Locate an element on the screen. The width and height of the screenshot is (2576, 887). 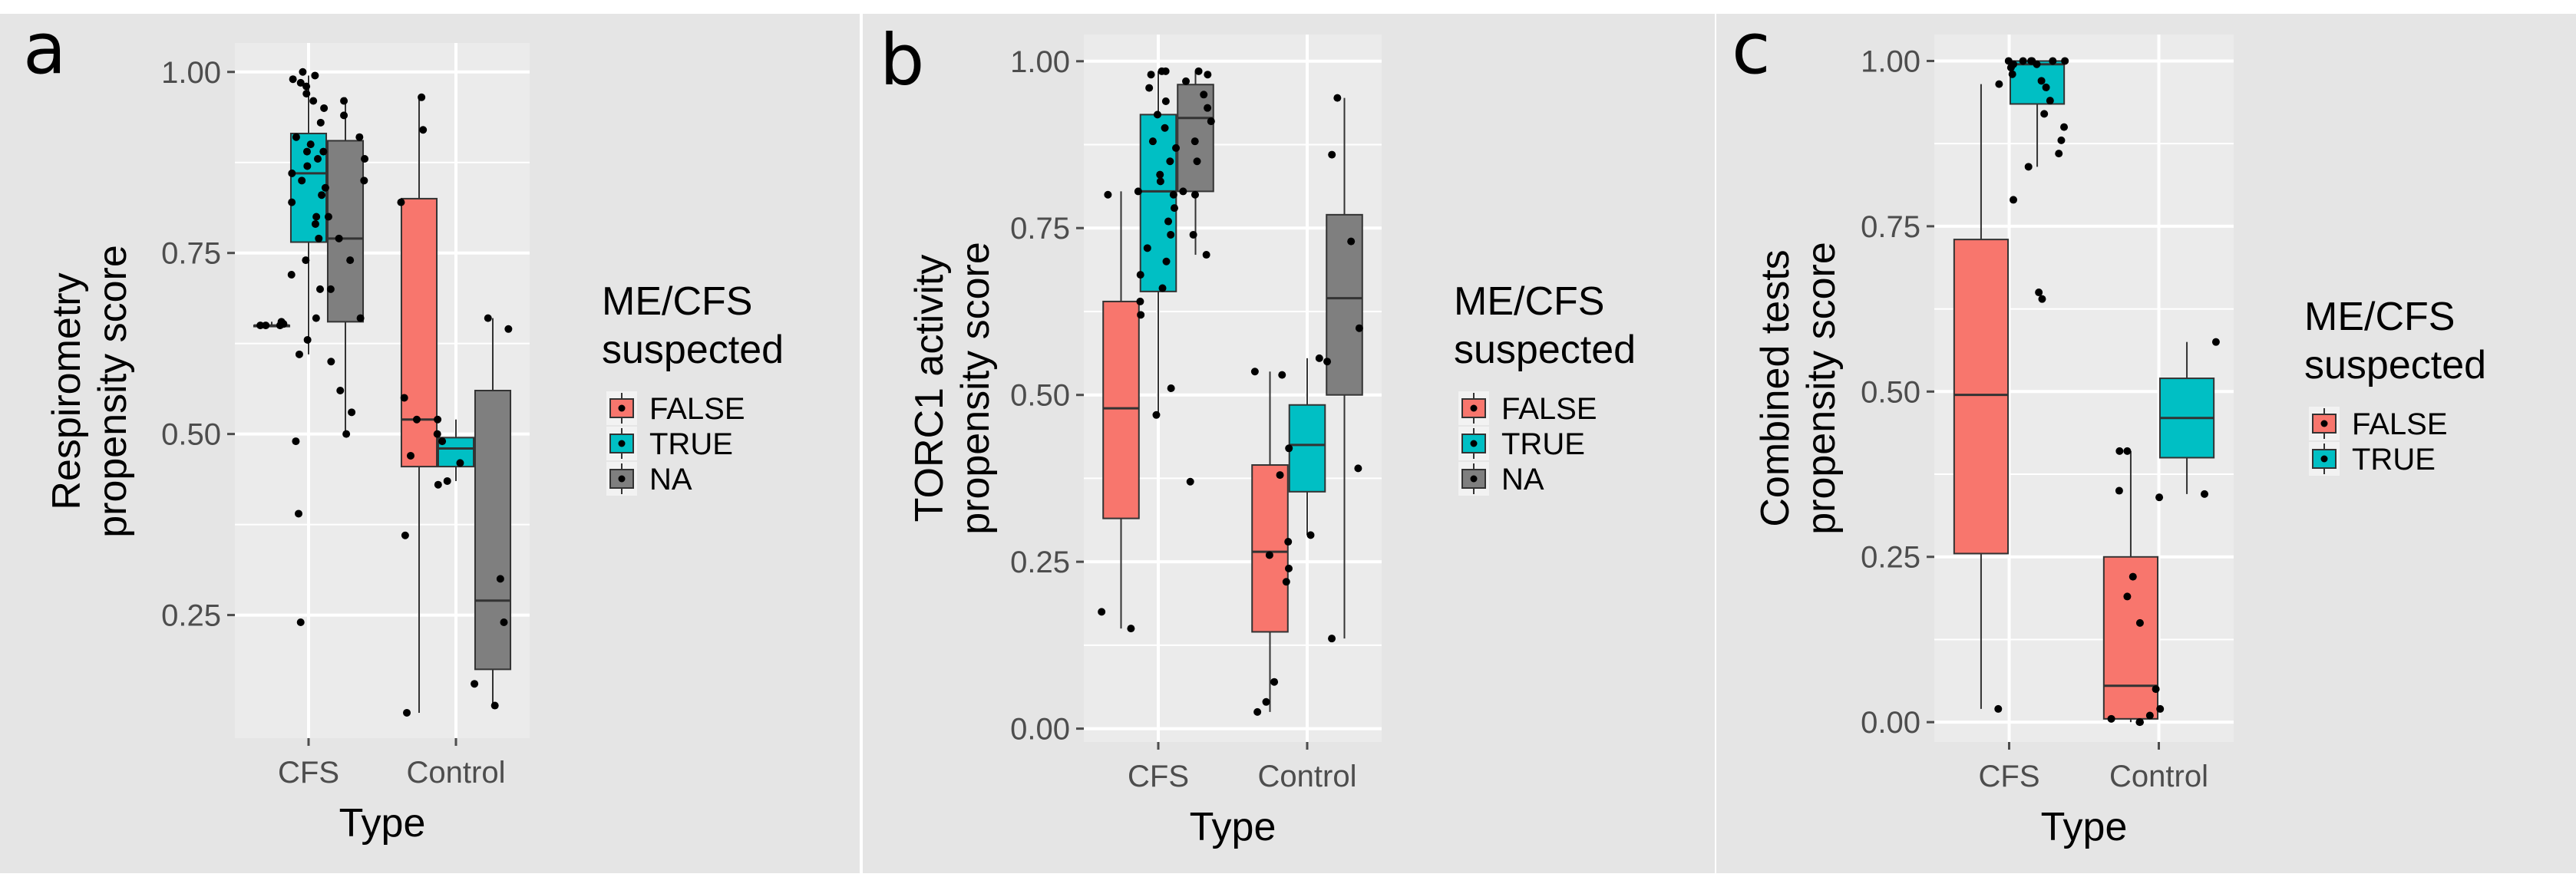
box-control-false is located at coordinates (1270, 542).